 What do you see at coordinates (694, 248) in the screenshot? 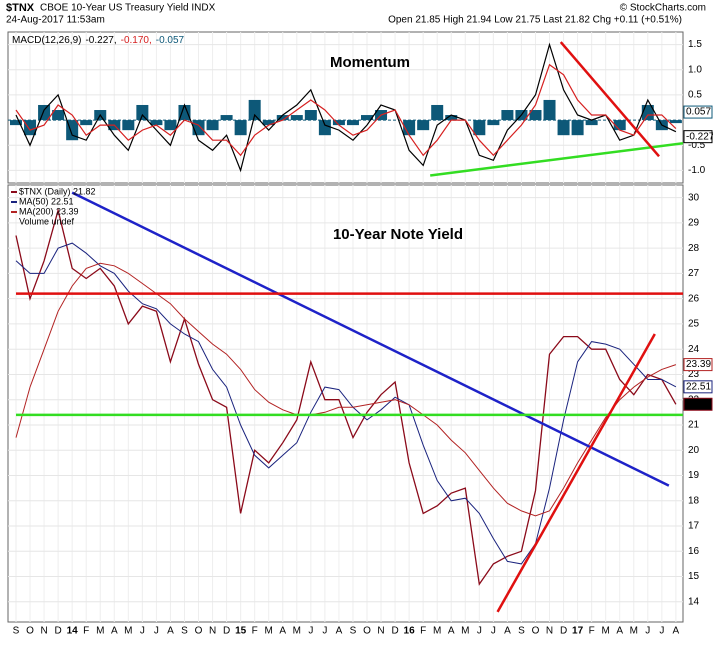
I see `y-tick-label: 28` at bounding box center [694, 248].